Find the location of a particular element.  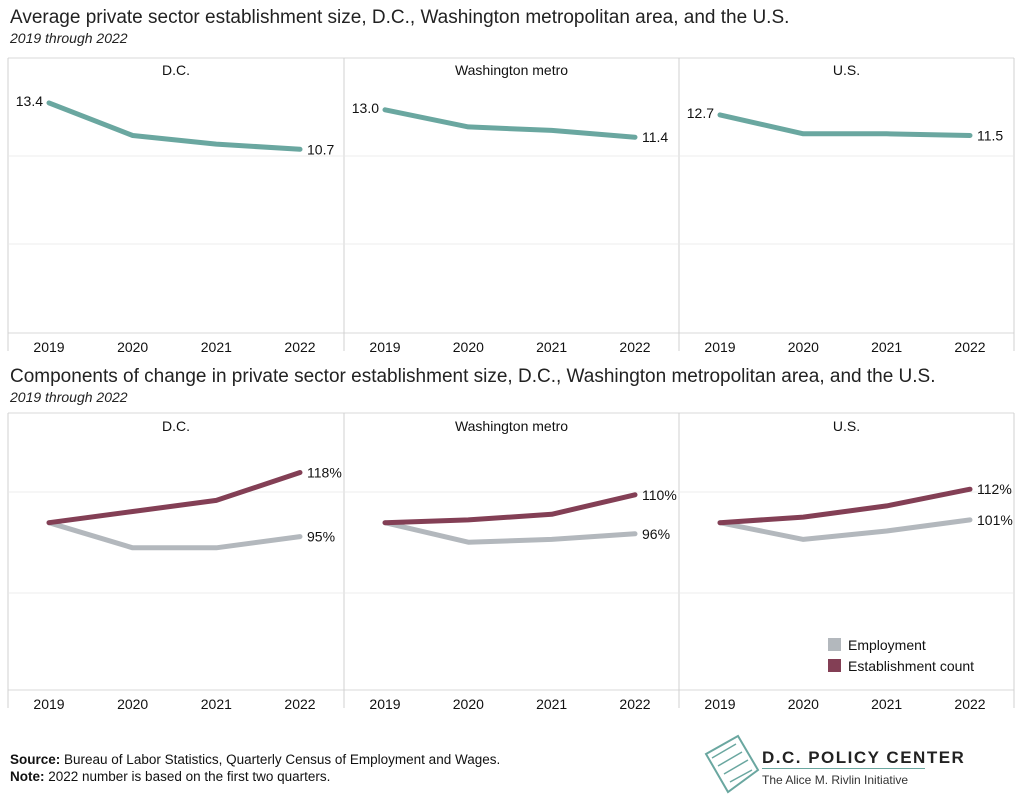

chart-0-u-s-avg-size-line is located at coordinates (845, 125).